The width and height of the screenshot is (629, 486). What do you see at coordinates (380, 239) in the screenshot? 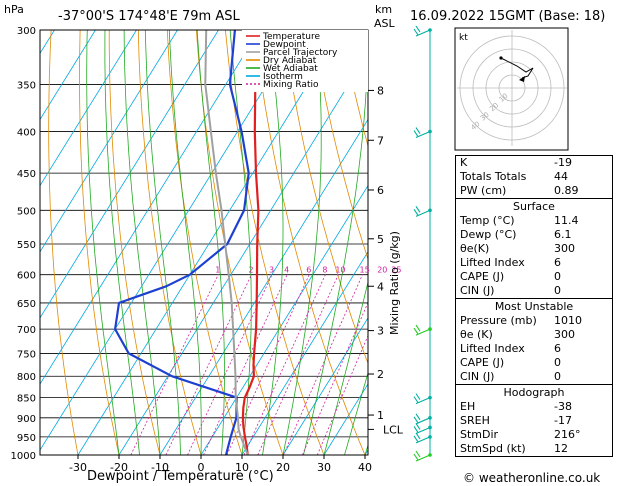
I see `km-tick-5: 5` at bounding box center [380, 239].